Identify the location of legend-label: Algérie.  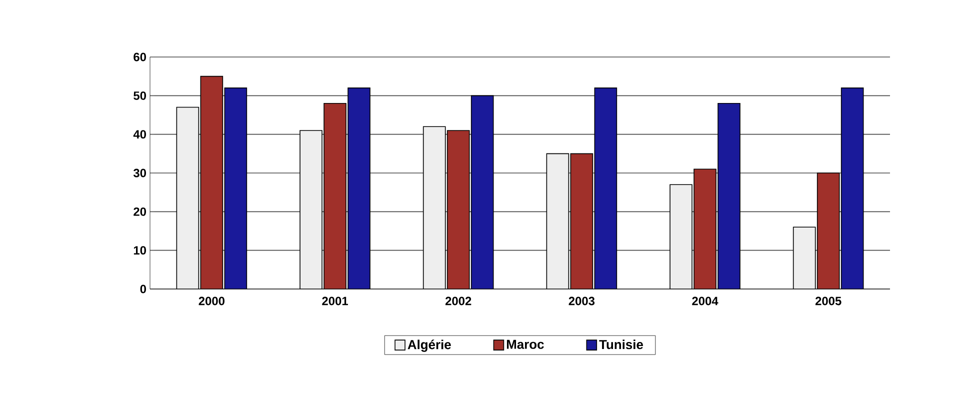
(429, 346).